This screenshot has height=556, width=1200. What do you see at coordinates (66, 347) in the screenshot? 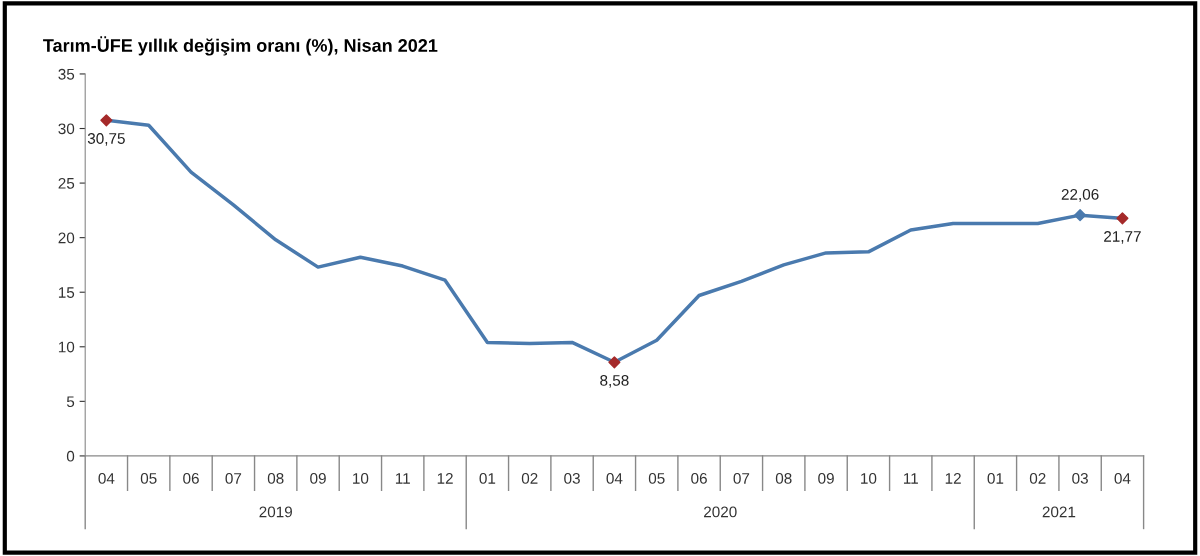
I see `y-tick-label: 10` at bounding box center [66, 347].